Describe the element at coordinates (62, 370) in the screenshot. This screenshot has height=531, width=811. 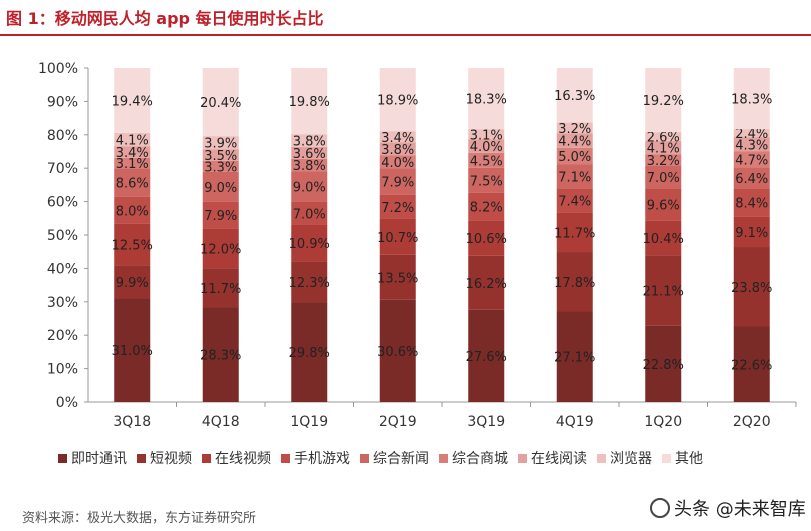
I see `y-tick-label: 10%` at that location.